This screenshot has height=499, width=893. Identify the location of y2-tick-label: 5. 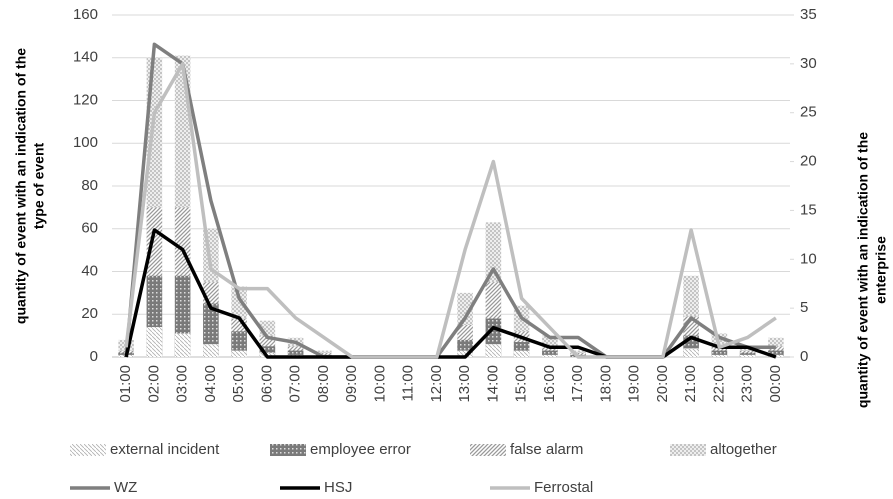
(804, 307).